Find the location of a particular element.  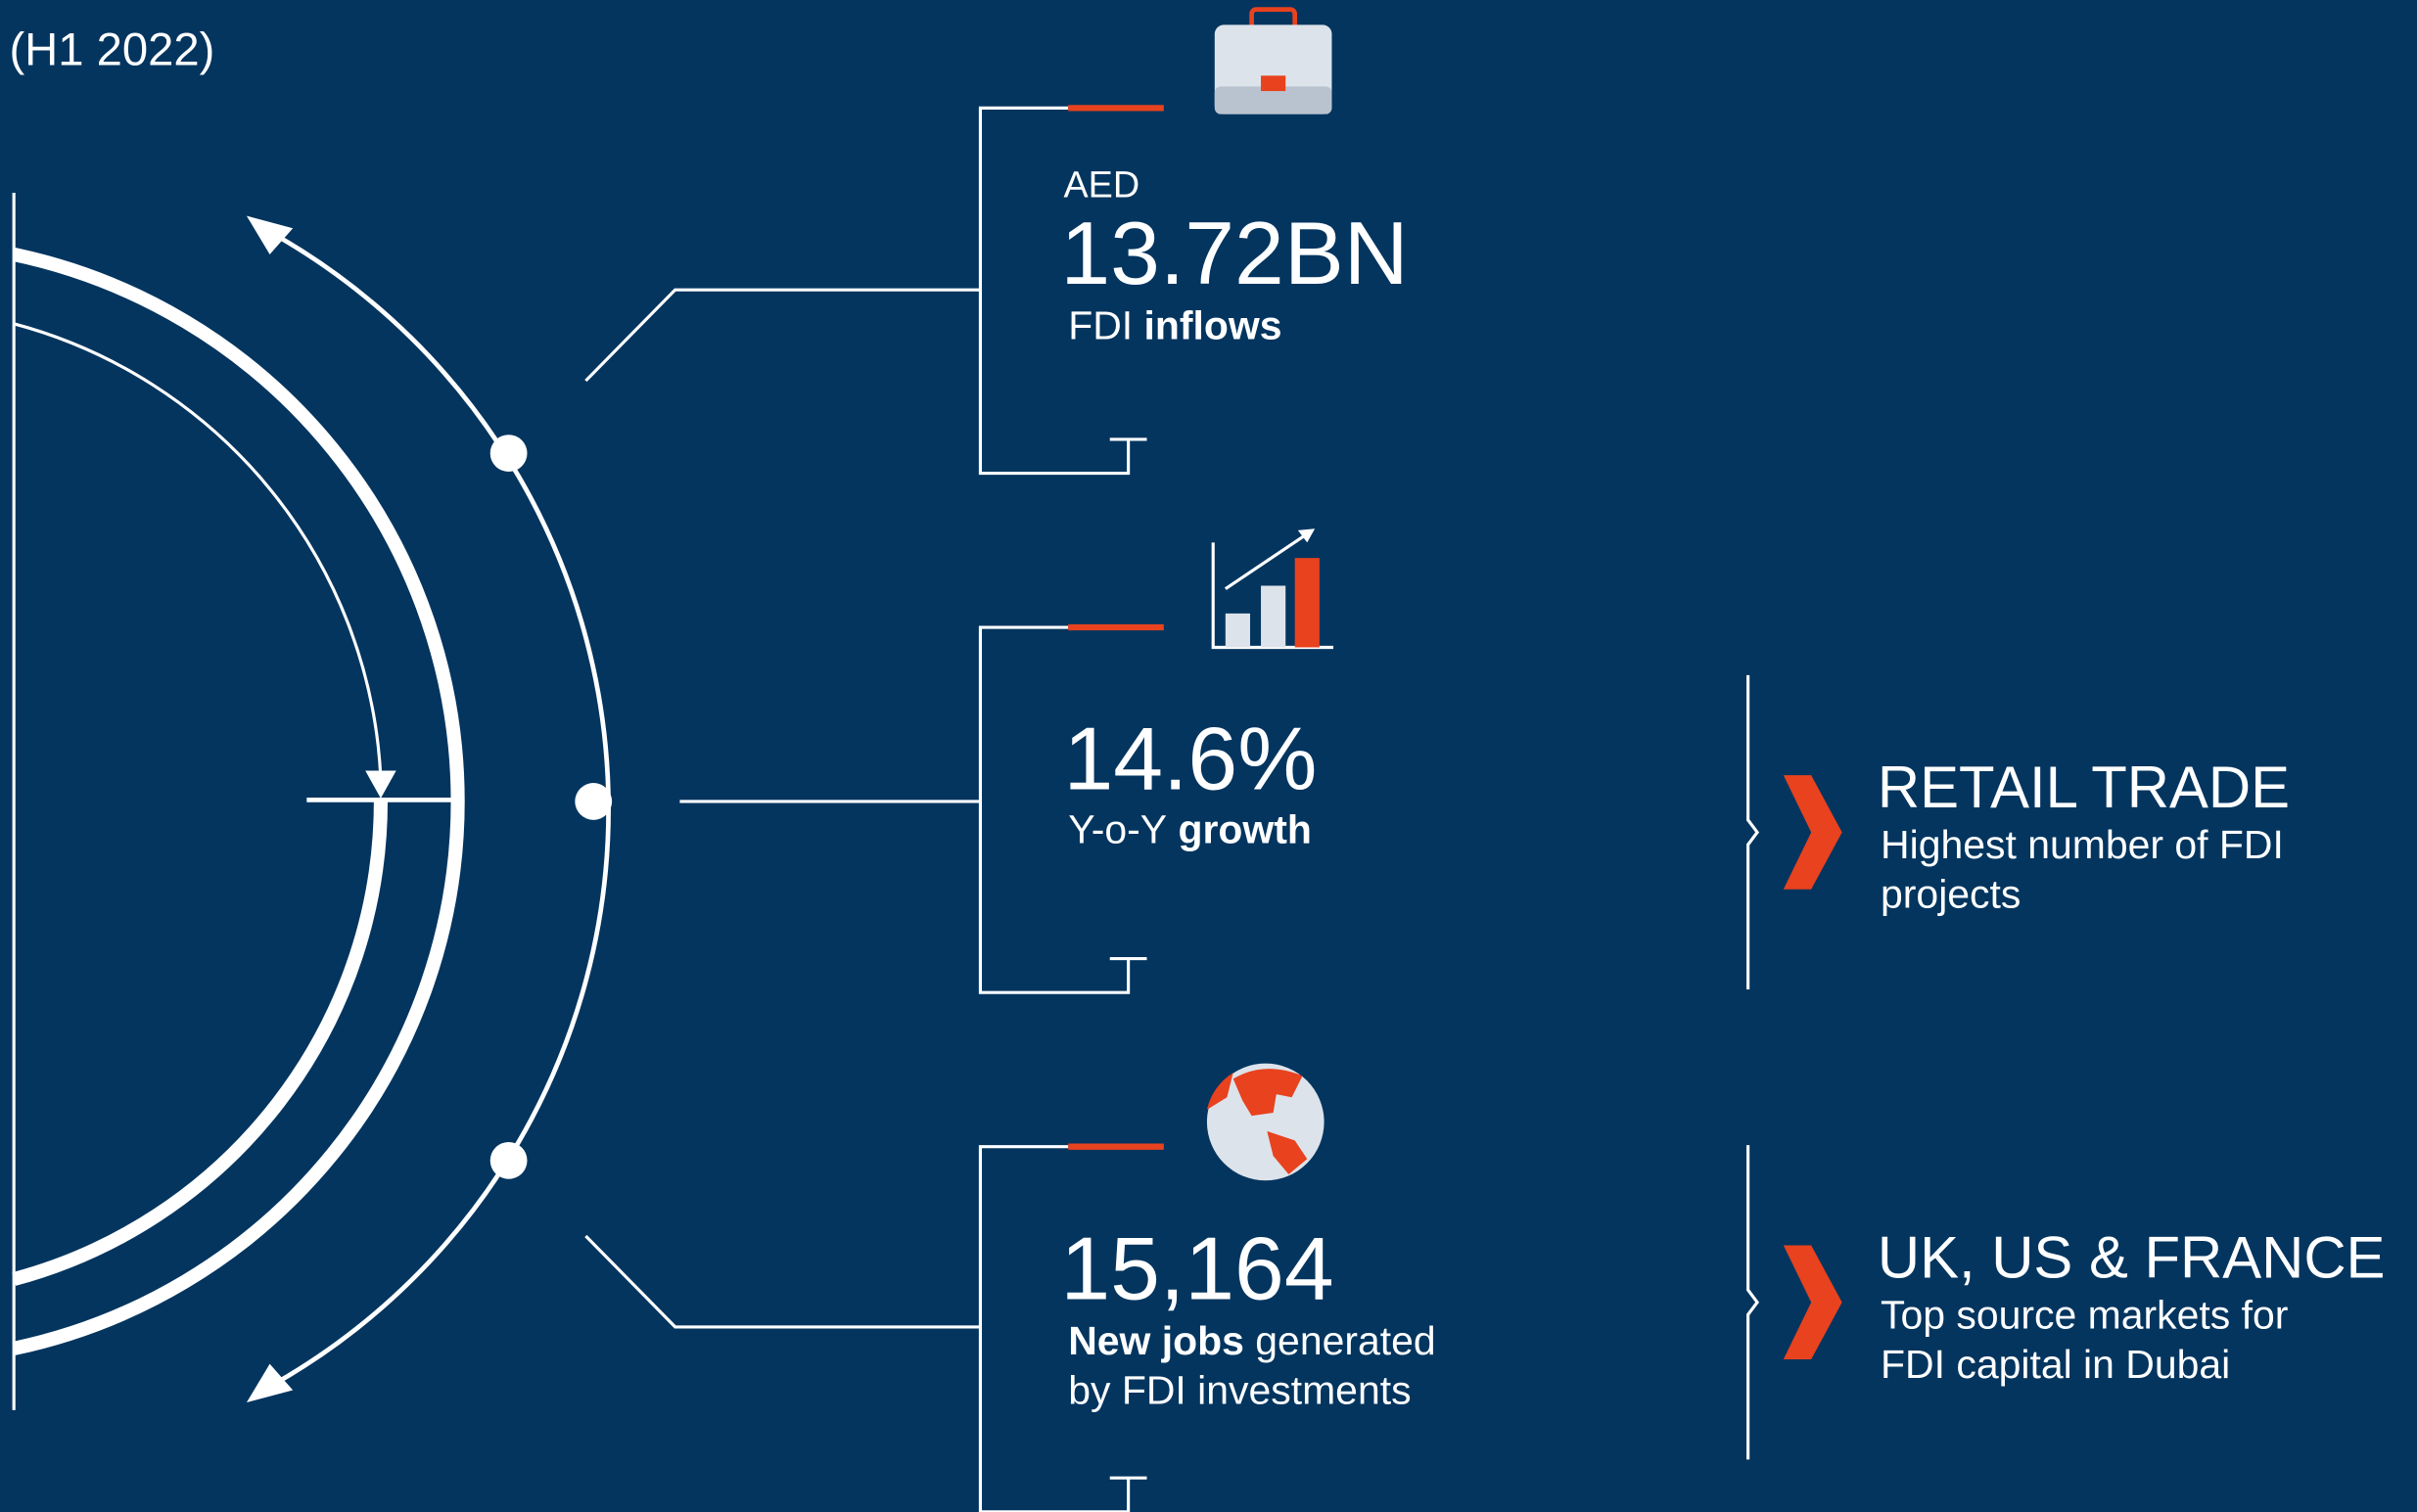

label-bold: inflows is located at coordinates (1213, 325).